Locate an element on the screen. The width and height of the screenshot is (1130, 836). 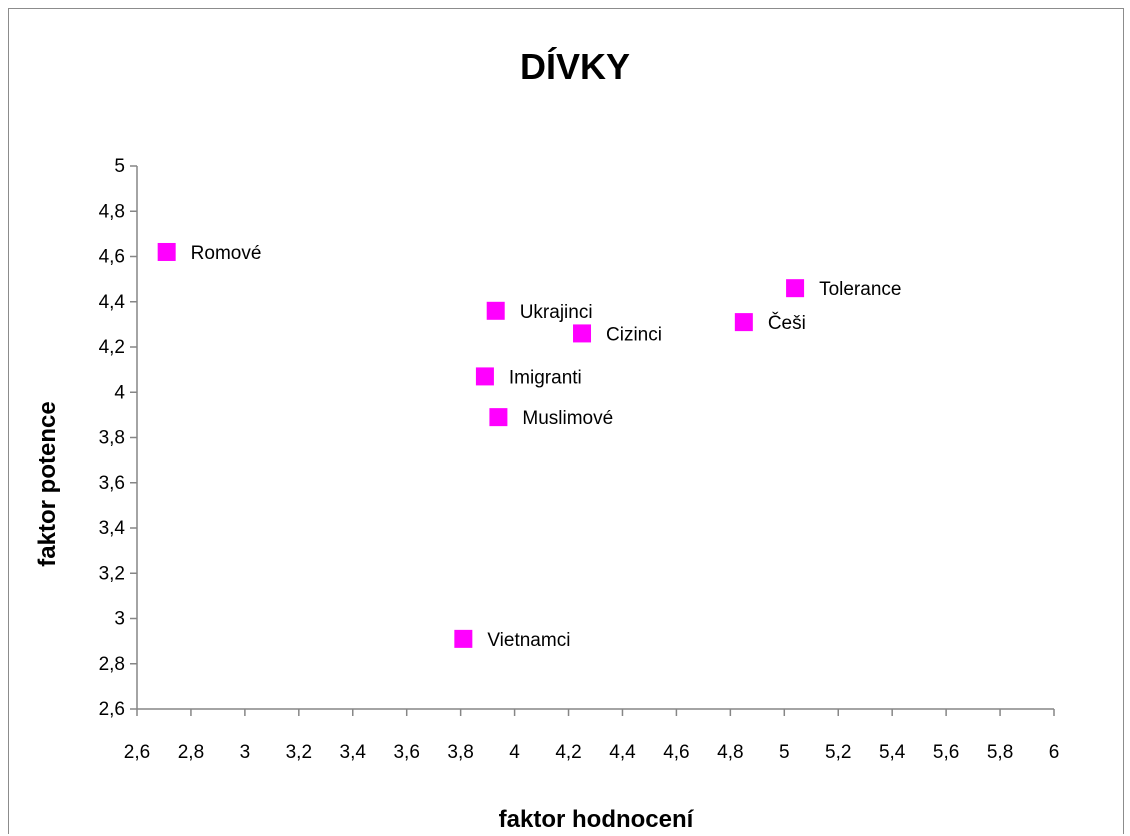
x-tick-label: 2,6 is located at coordinates (137, 752).